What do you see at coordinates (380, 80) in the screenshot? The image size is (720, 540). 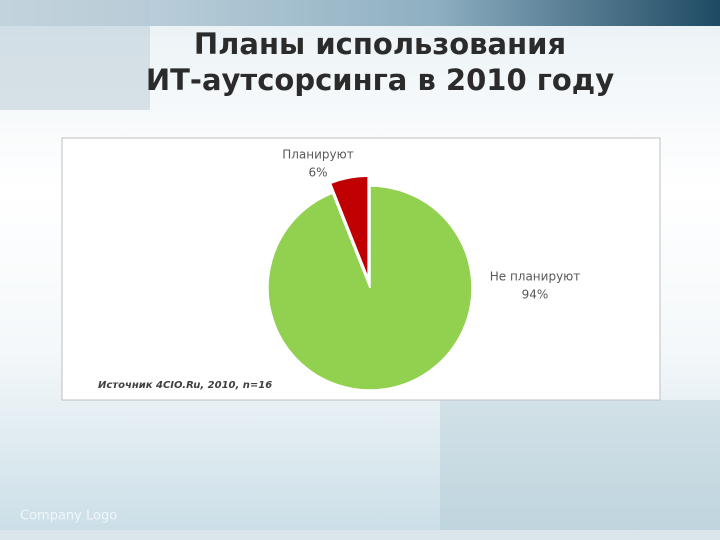 I see `title: ИТ-аутсорсинга в 2010 году` at bounding box center [380, 80].